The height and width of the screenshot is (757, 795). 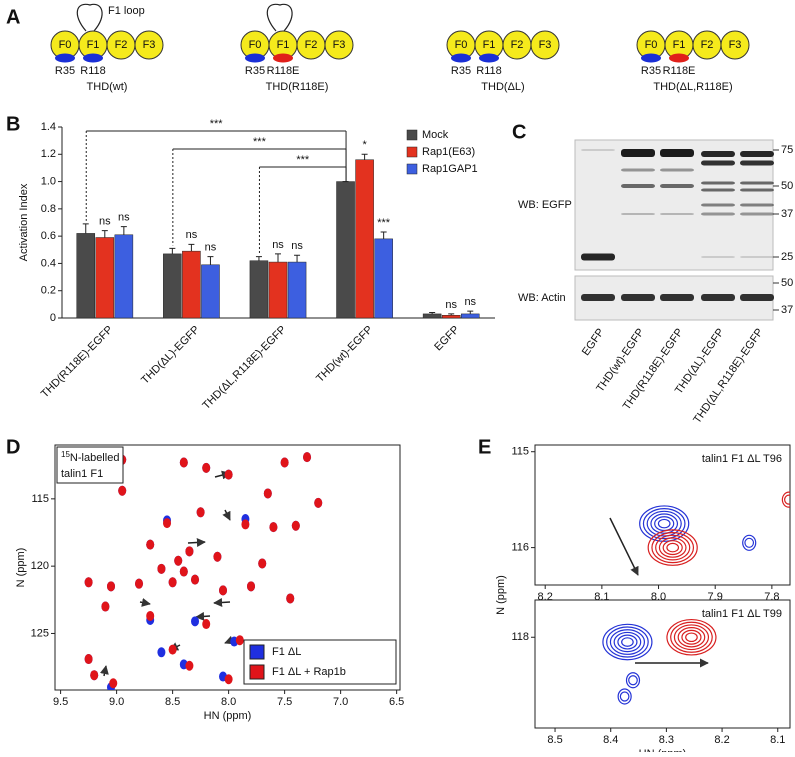 What do you see at coordinates (40, 633) in the screenshot?
I see `y-tick-label: 125` at bounding box center [40, 633].